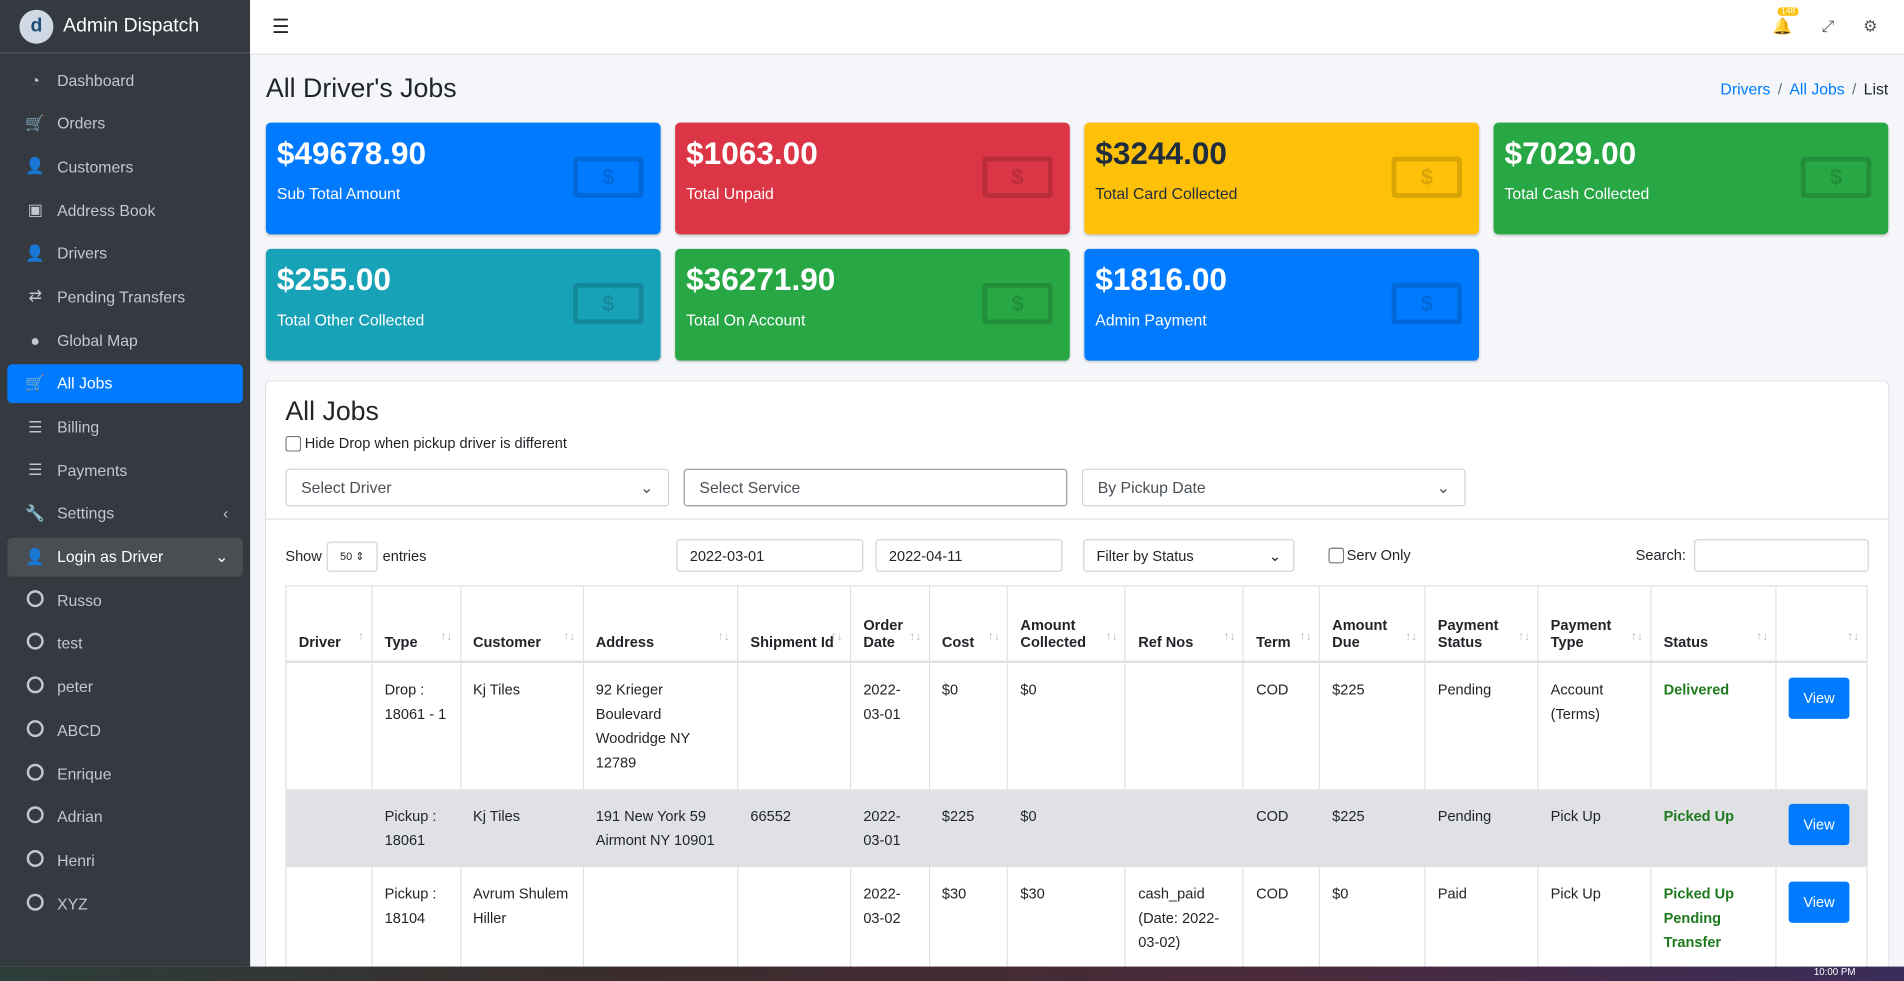 The height and width of the screenshot is (981, 1904). Describe the element at coordinates (477, 487) in the screenshot. I see `select-driver: Select Driver ⌄` at that location.